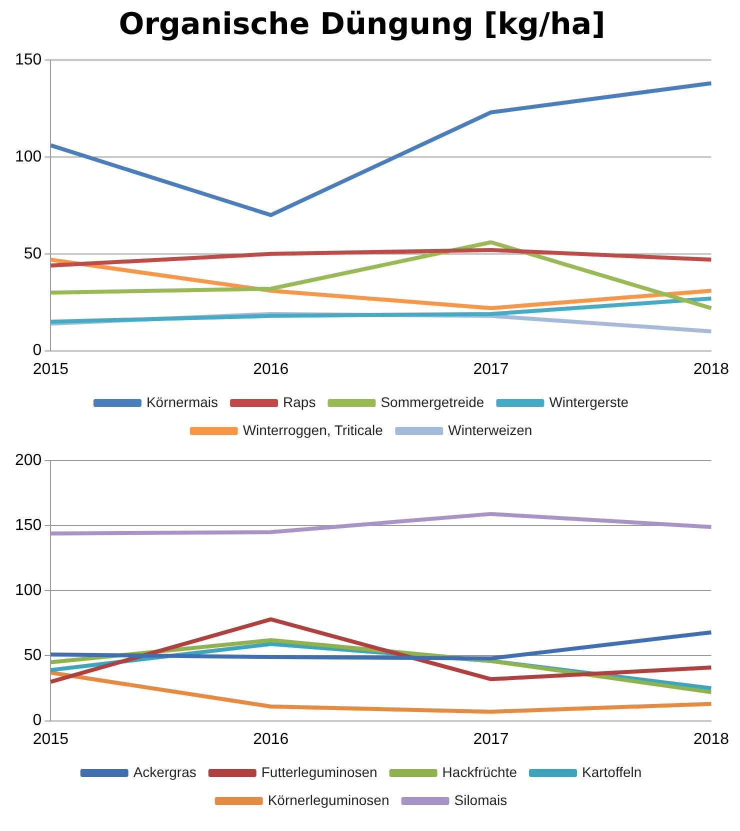  I want to click on legend-label: Raps, so click(299, 402).